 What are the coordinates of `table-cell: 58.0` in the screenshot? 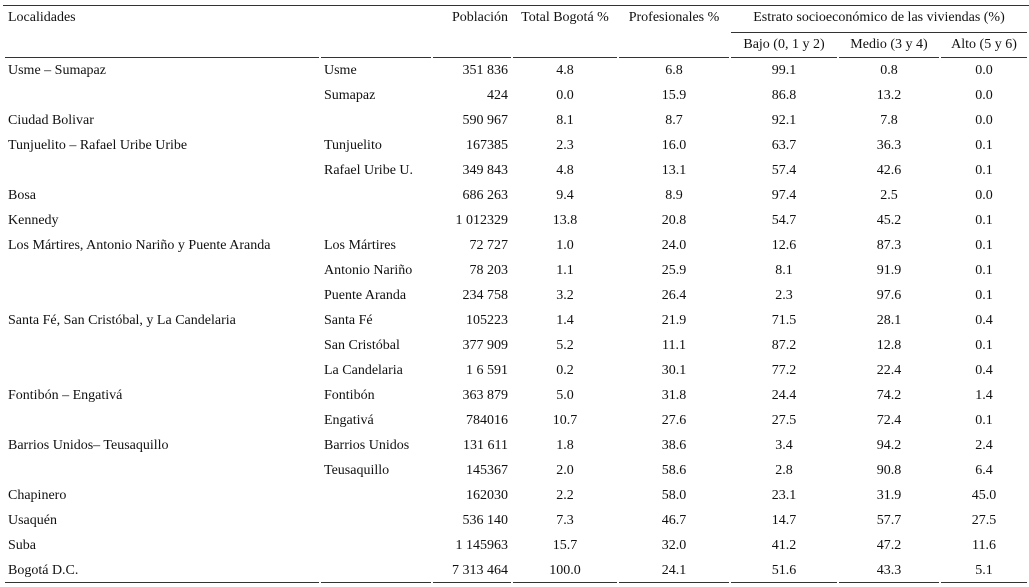 It's located at (674, 495).